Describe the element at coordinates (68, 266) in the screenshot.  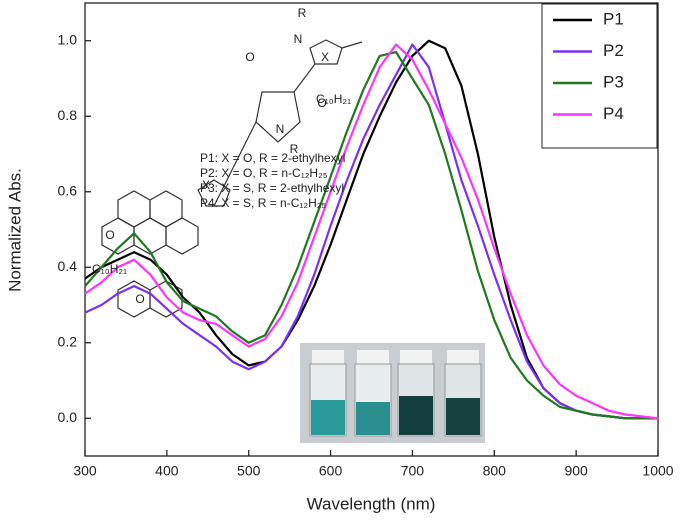
I see `y-tick-label: 0.4` at that location.